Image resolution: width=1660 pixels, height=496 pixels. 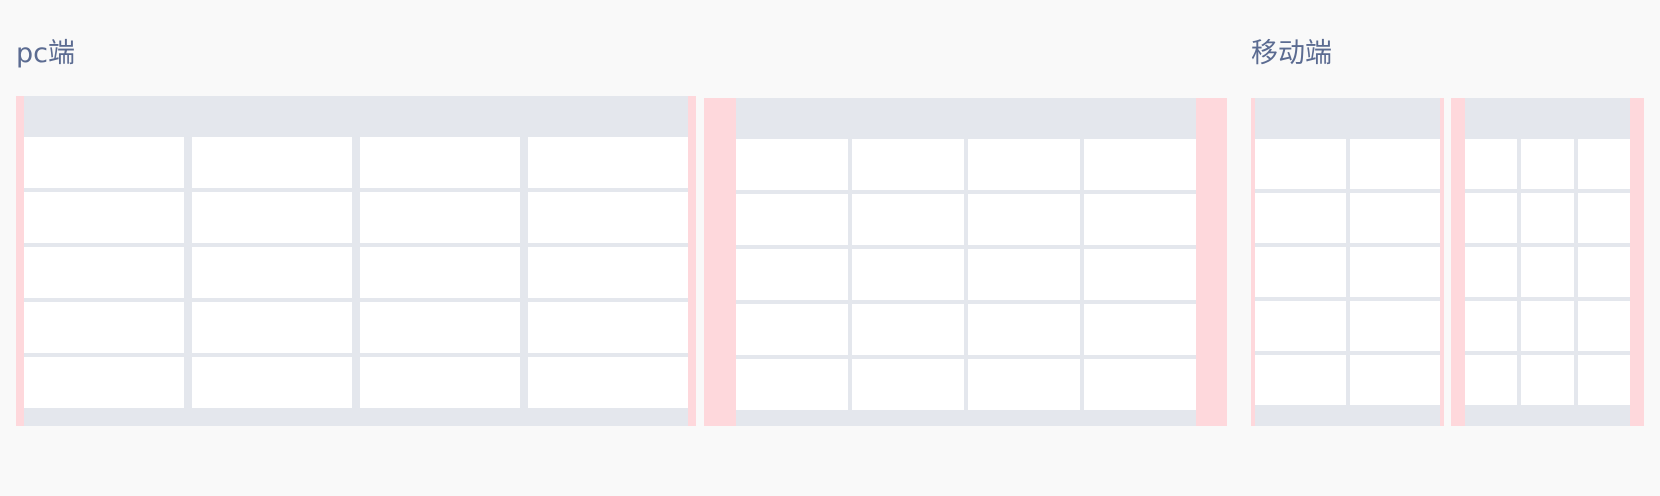 What do you see at coordinates (1291, 53) in the screenshot?
I see `mobile-section-title: 移动端` at bounding box center [1291, 53].